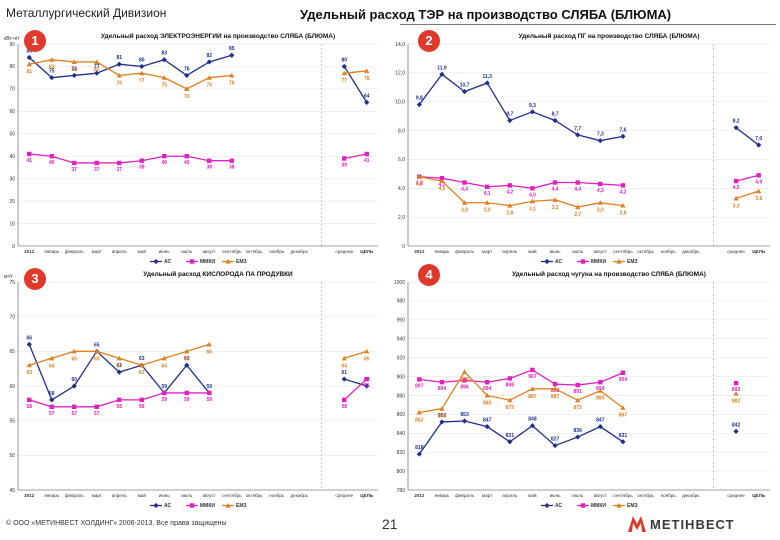  I want to click on data-label-ac: 63, so click(142, 359).